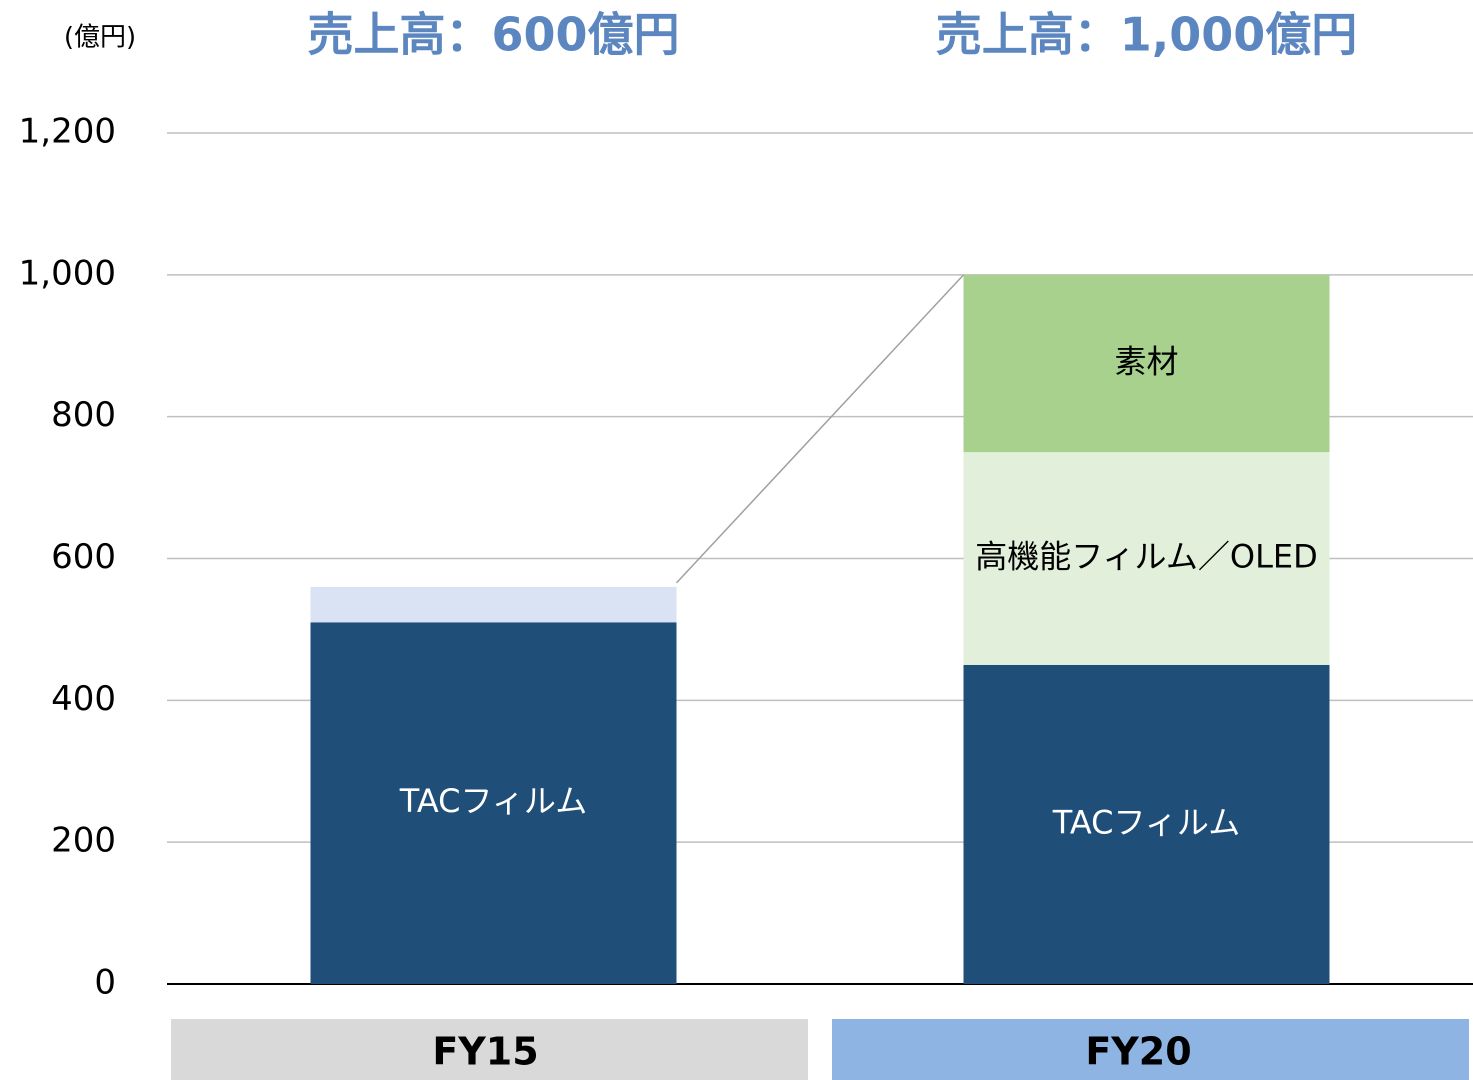 This screenshot has width=1473, height=1080. What do you see at coordinates (83, 841) in the screenshot?
I see `y-tick-label: 200` at bounding box center [83, 841].